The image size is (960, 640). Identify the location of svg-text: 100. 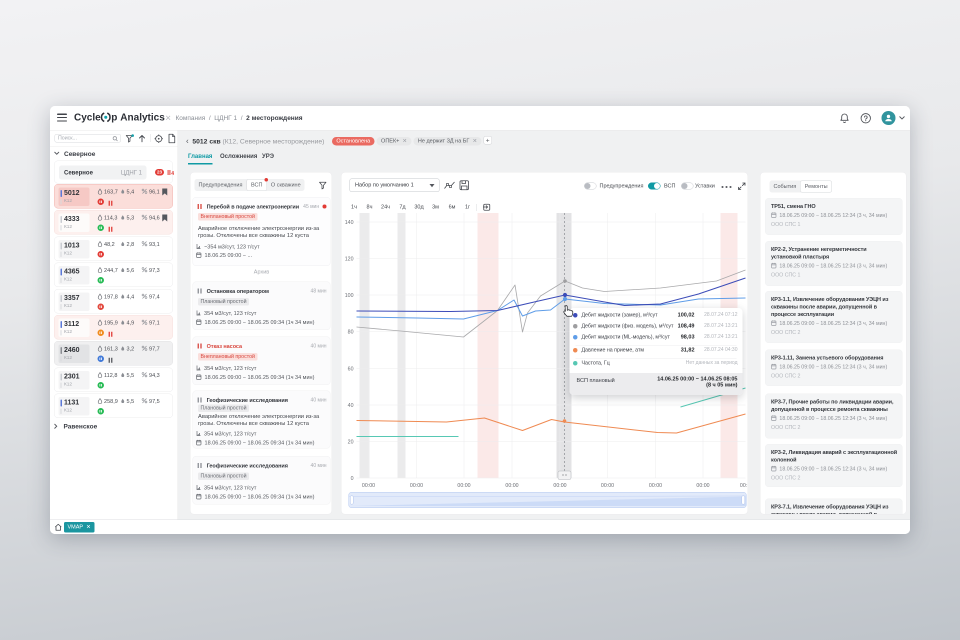
(349, 296).